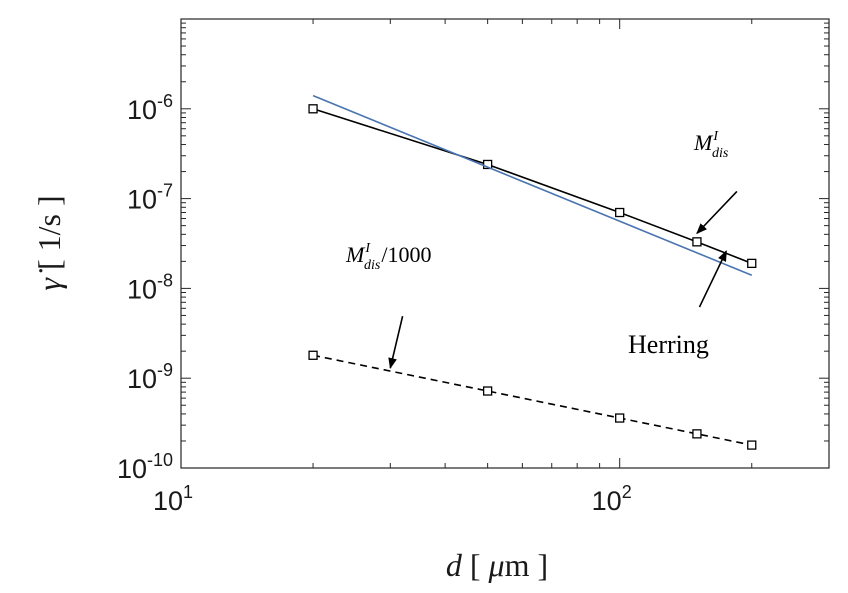 Image resolution: width=848 pixels, height=593 pixels. I want to click on annotation-label: MI dis/1000, so click(388, 257).